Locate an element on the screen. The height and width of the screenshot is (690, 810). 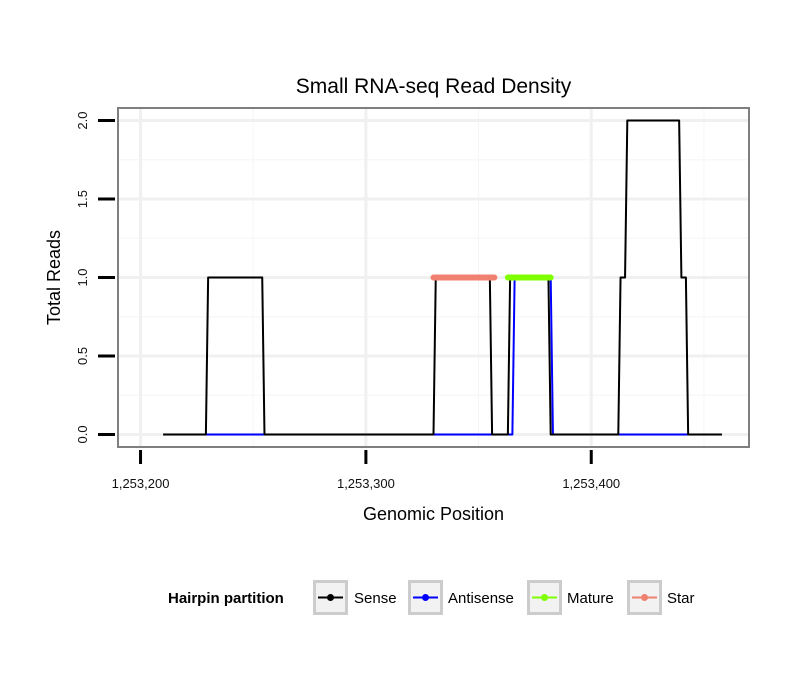
y-tick-label: 0.0 is located at coordinates (82, 434).